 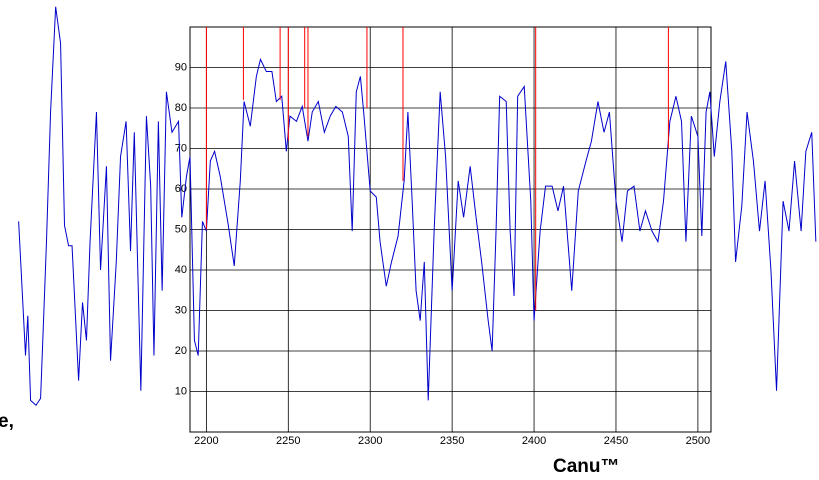 I want to click on y-tick-label: 30, so click(x=181, y=310).